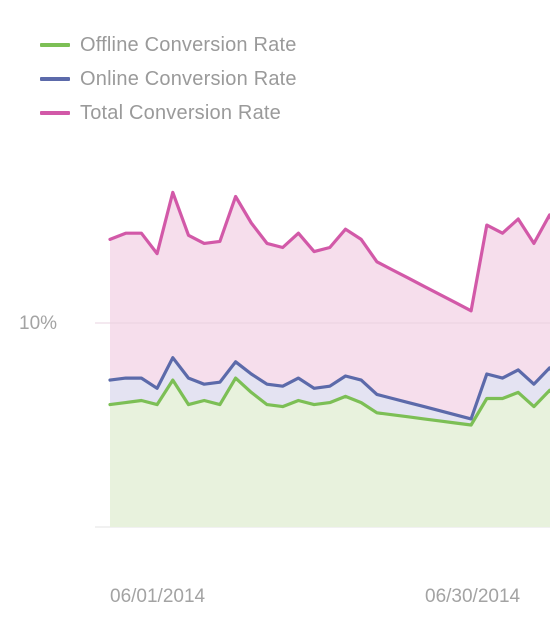 The image size is (550, 630). I want to click on x-tick-label-end: 06/30/2014, so click(473, 596).